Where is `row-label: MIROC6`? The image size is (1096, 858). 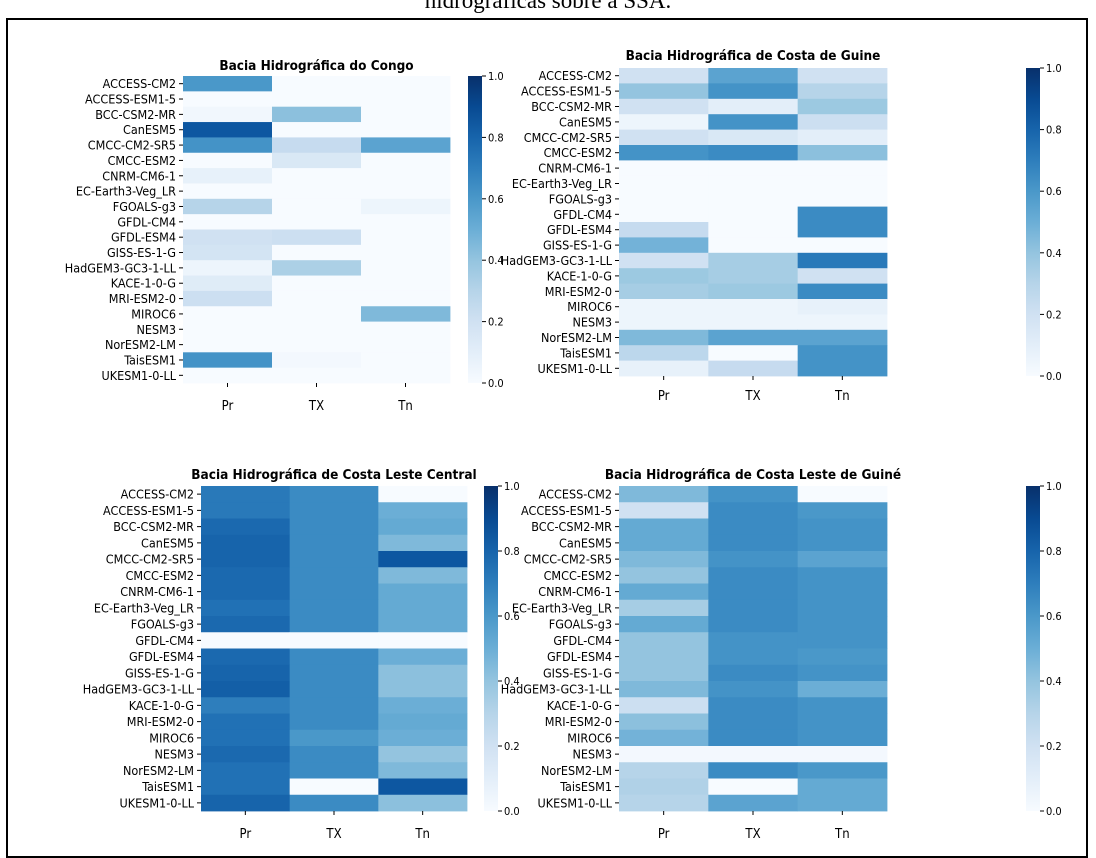 row-label: MIROC6 is located at coordinates (589, 737).